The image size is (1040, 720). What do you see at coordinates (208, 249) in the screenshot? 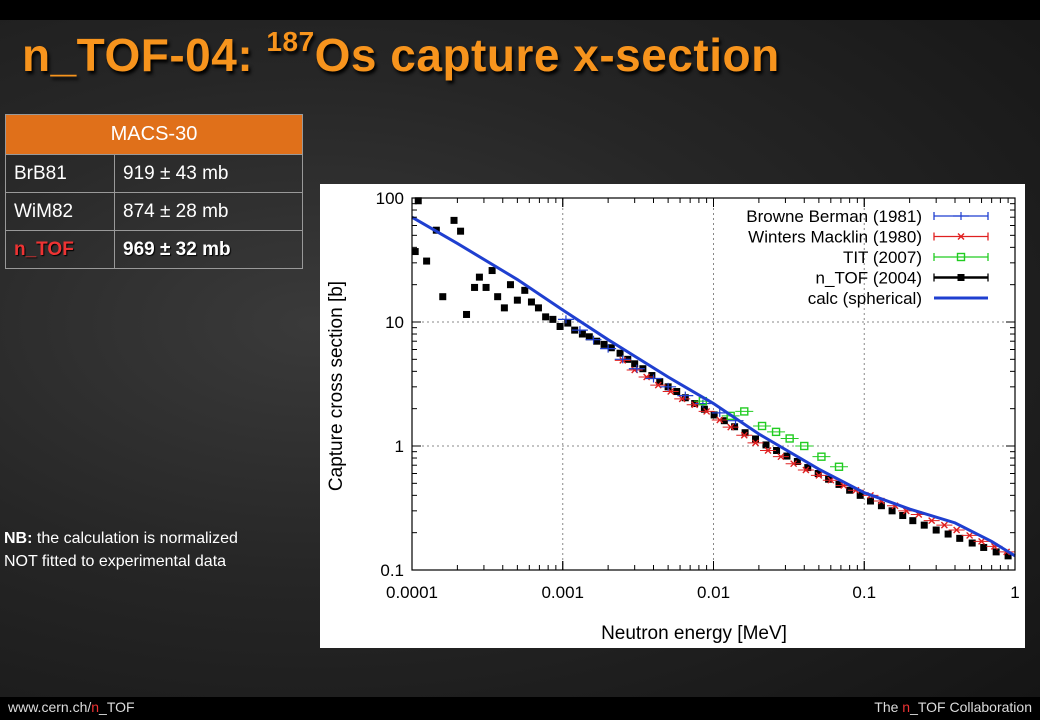
I see `table-cell-value: 969 ± 32 mb` at bounding box center [208, 249].